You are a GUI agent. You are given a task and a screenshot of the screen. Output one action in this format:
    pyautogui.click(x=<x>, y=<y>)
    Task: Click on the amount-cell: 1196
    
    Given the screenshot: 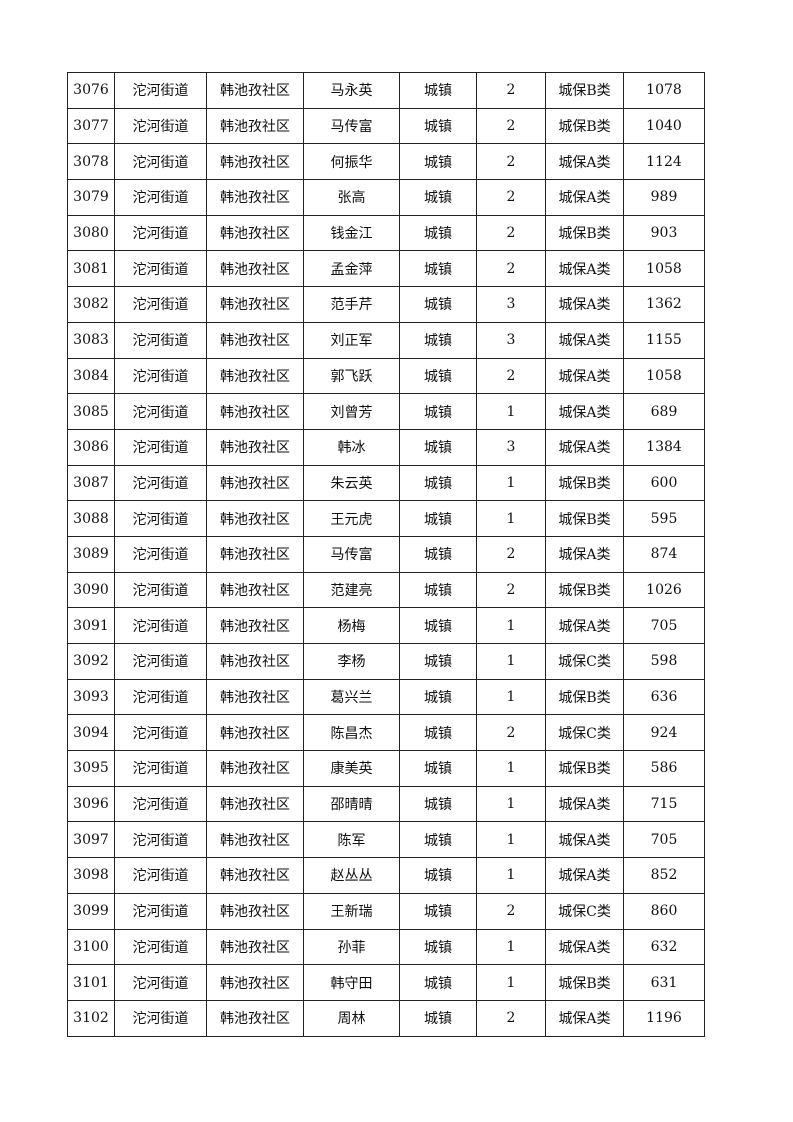 What is the action you would take?
    pyautogui.click(x=664, y=1018)
    